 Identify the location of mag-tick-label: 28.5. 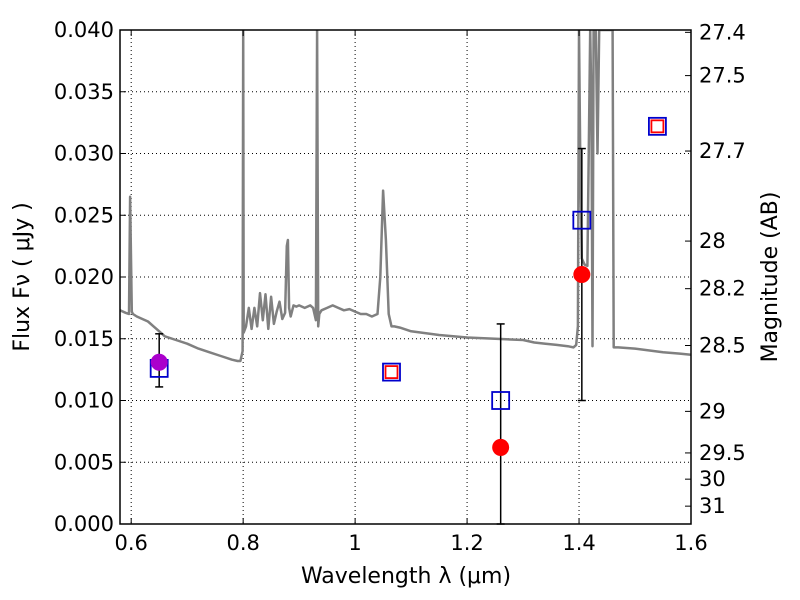
(722, 345).